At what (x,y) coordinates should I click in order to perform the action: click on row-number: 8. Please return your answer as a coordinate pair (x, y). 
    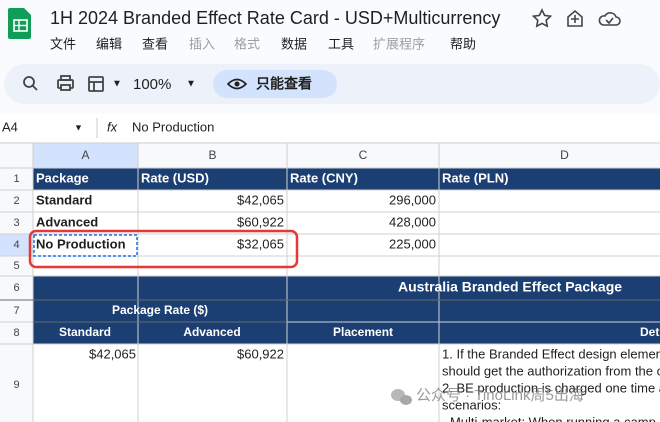
    Looking at the image, I should click on (16, 333).